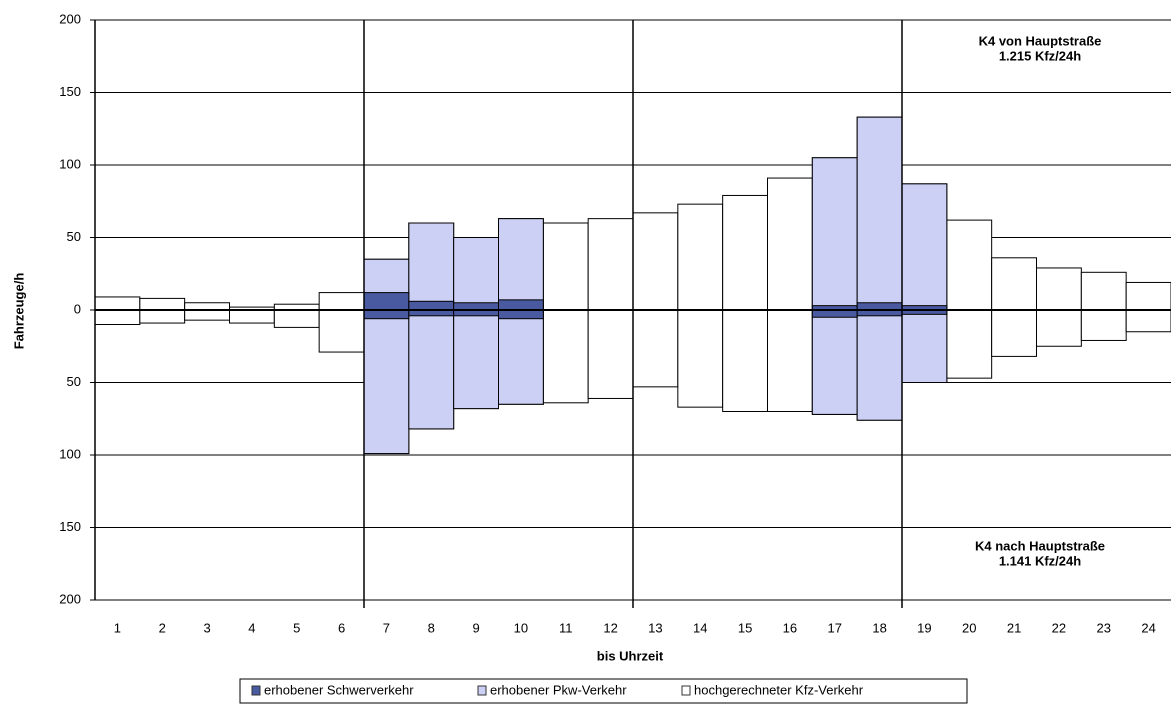 The width and height of the screenshot is (1171, 706). I want to click on y-tick-label: 0, so click(77, 308).